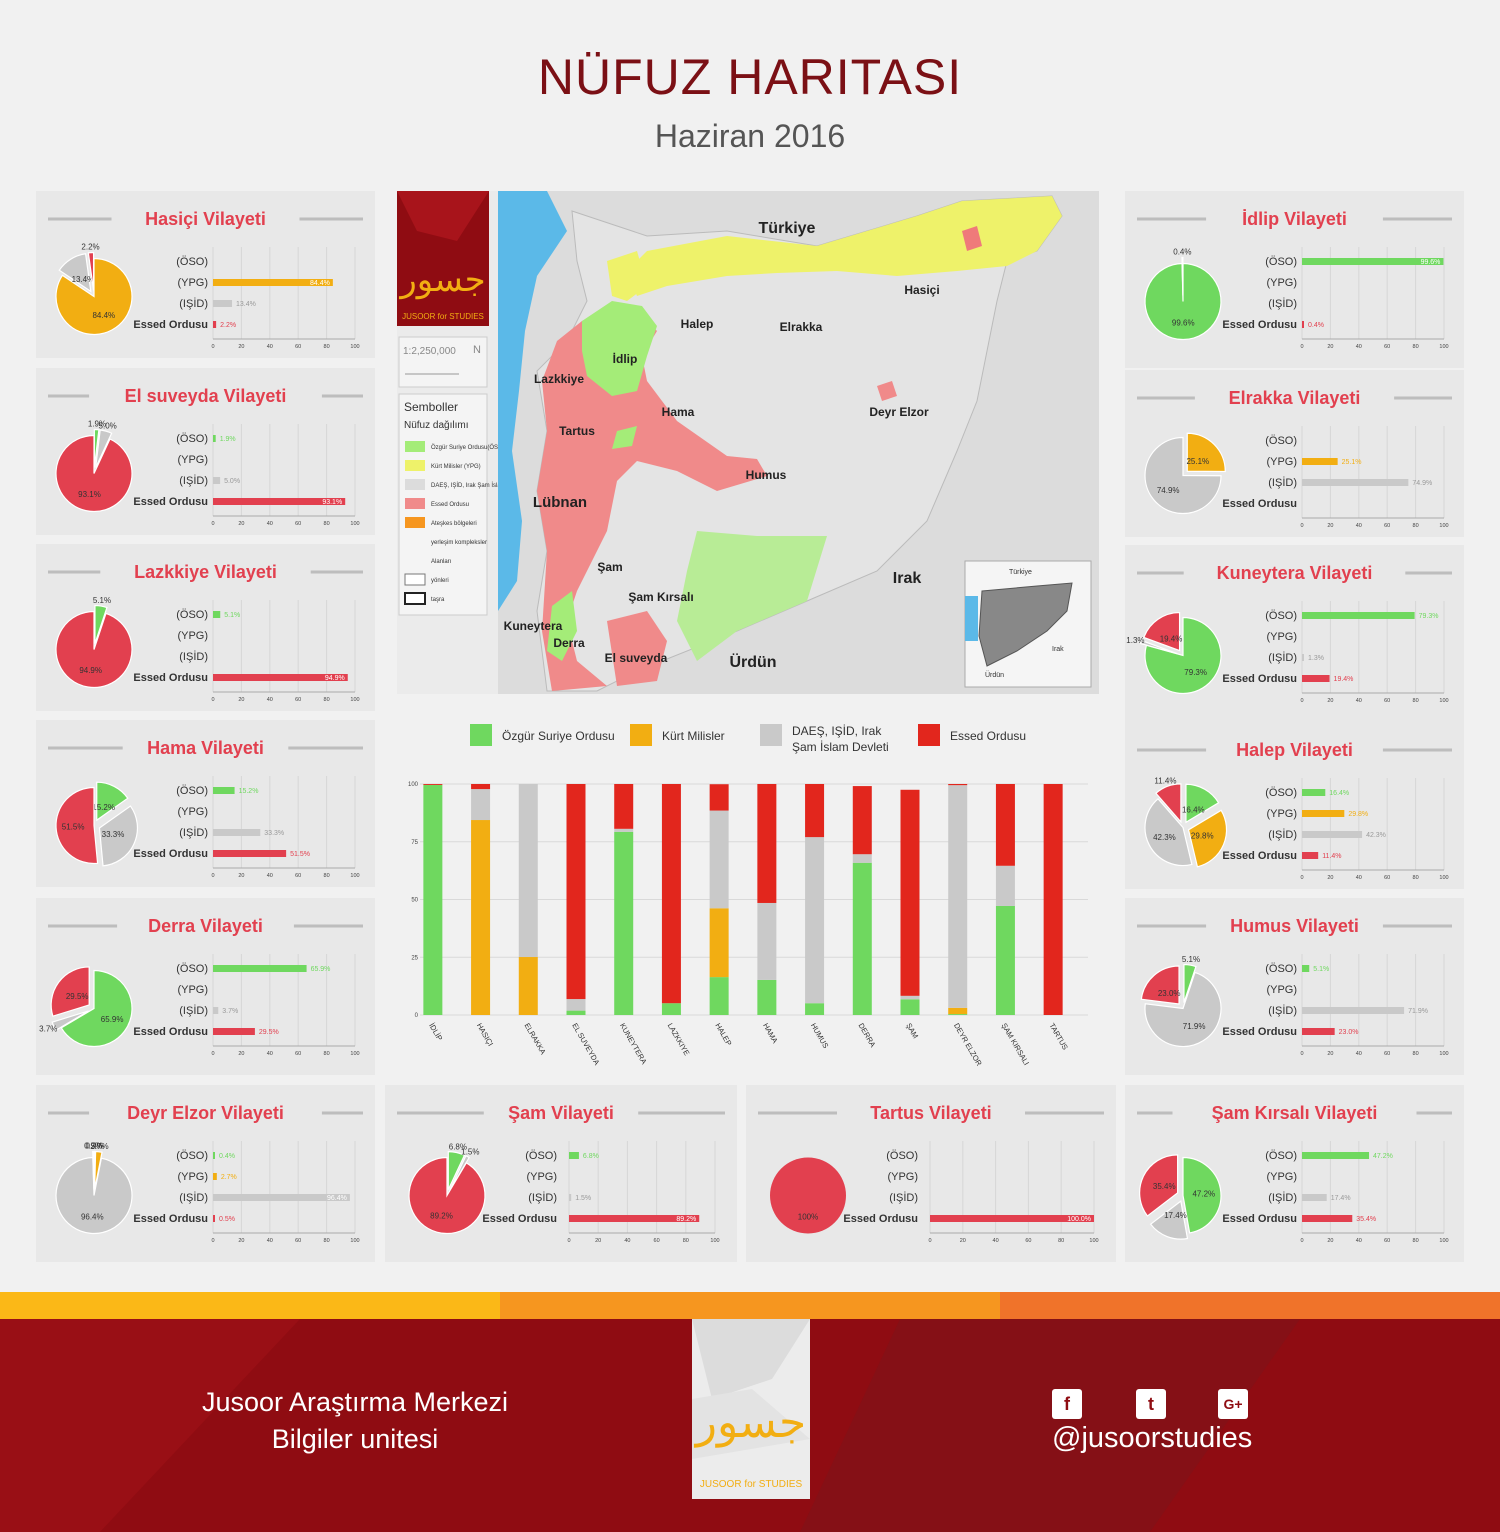 This screenshot has height=1532, width=1500. I want to click on pie-label: 5.1%, so click(102, 600).